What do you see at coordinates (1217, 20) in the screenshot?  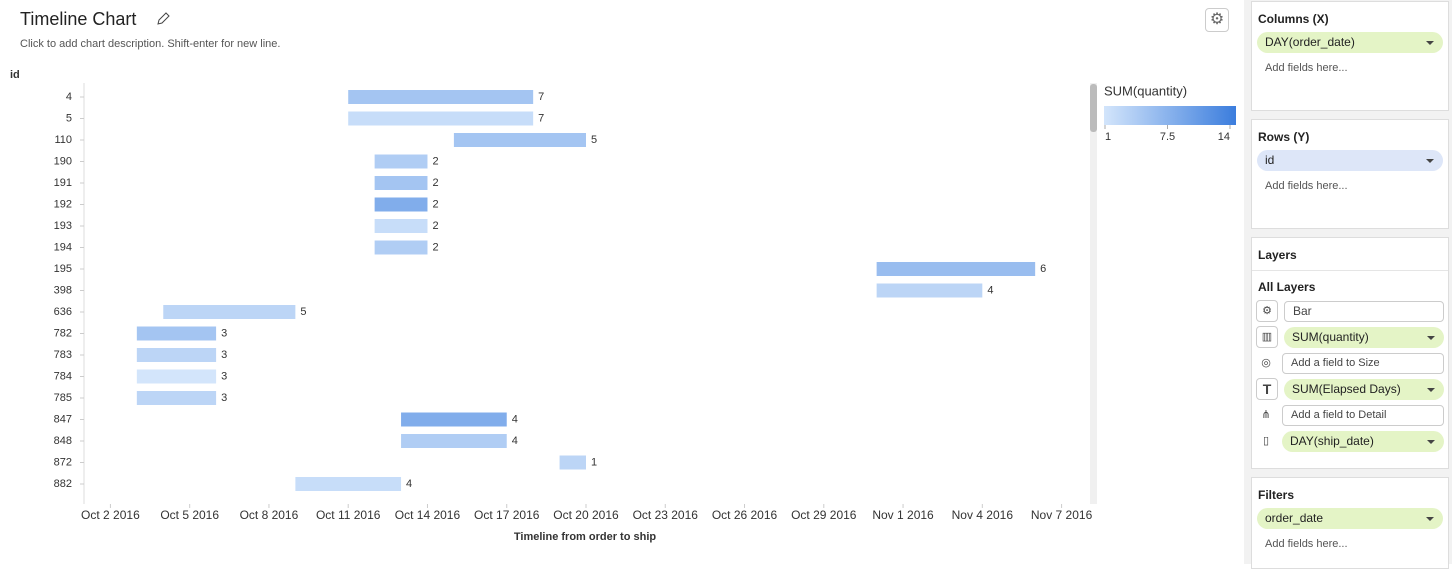 I see `settings-button: ⚙` at bounding box center [1217, 20].